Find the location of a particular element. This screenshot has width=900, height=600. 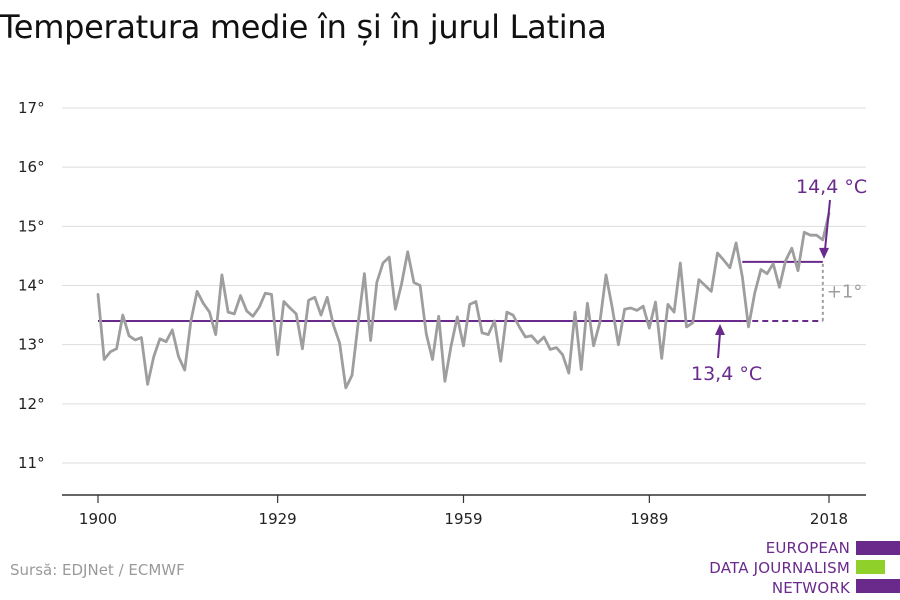

logo-line-european: EUROPEAN is located at coordinates (807, 548).